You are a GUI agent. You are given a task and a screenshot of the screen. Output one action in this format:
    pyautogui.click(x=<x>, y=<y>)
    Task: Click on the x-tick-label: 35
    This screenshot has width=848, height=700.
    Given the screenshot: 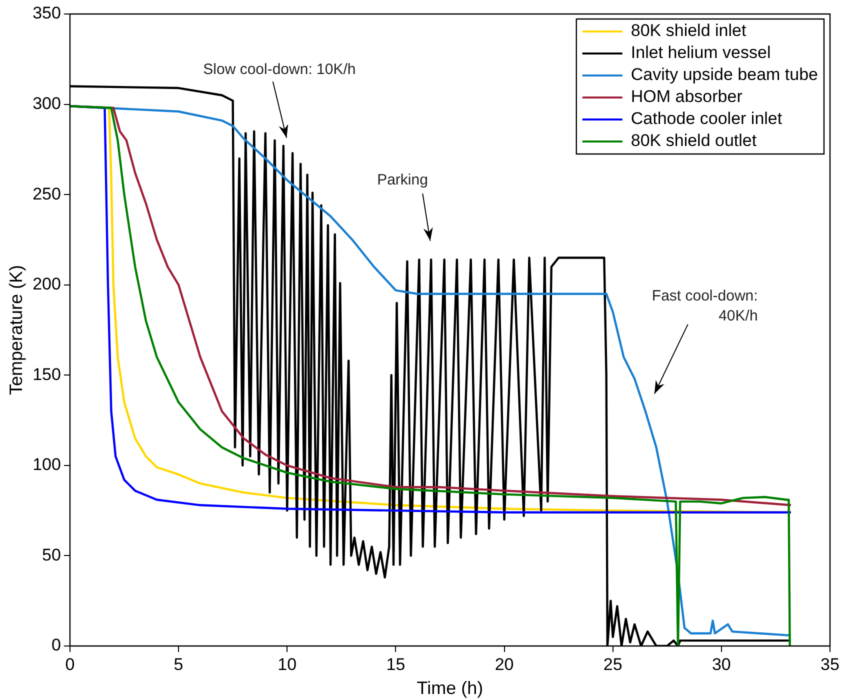 What is the action you would take?
    pyautogui.click(x=830, y=664)
    